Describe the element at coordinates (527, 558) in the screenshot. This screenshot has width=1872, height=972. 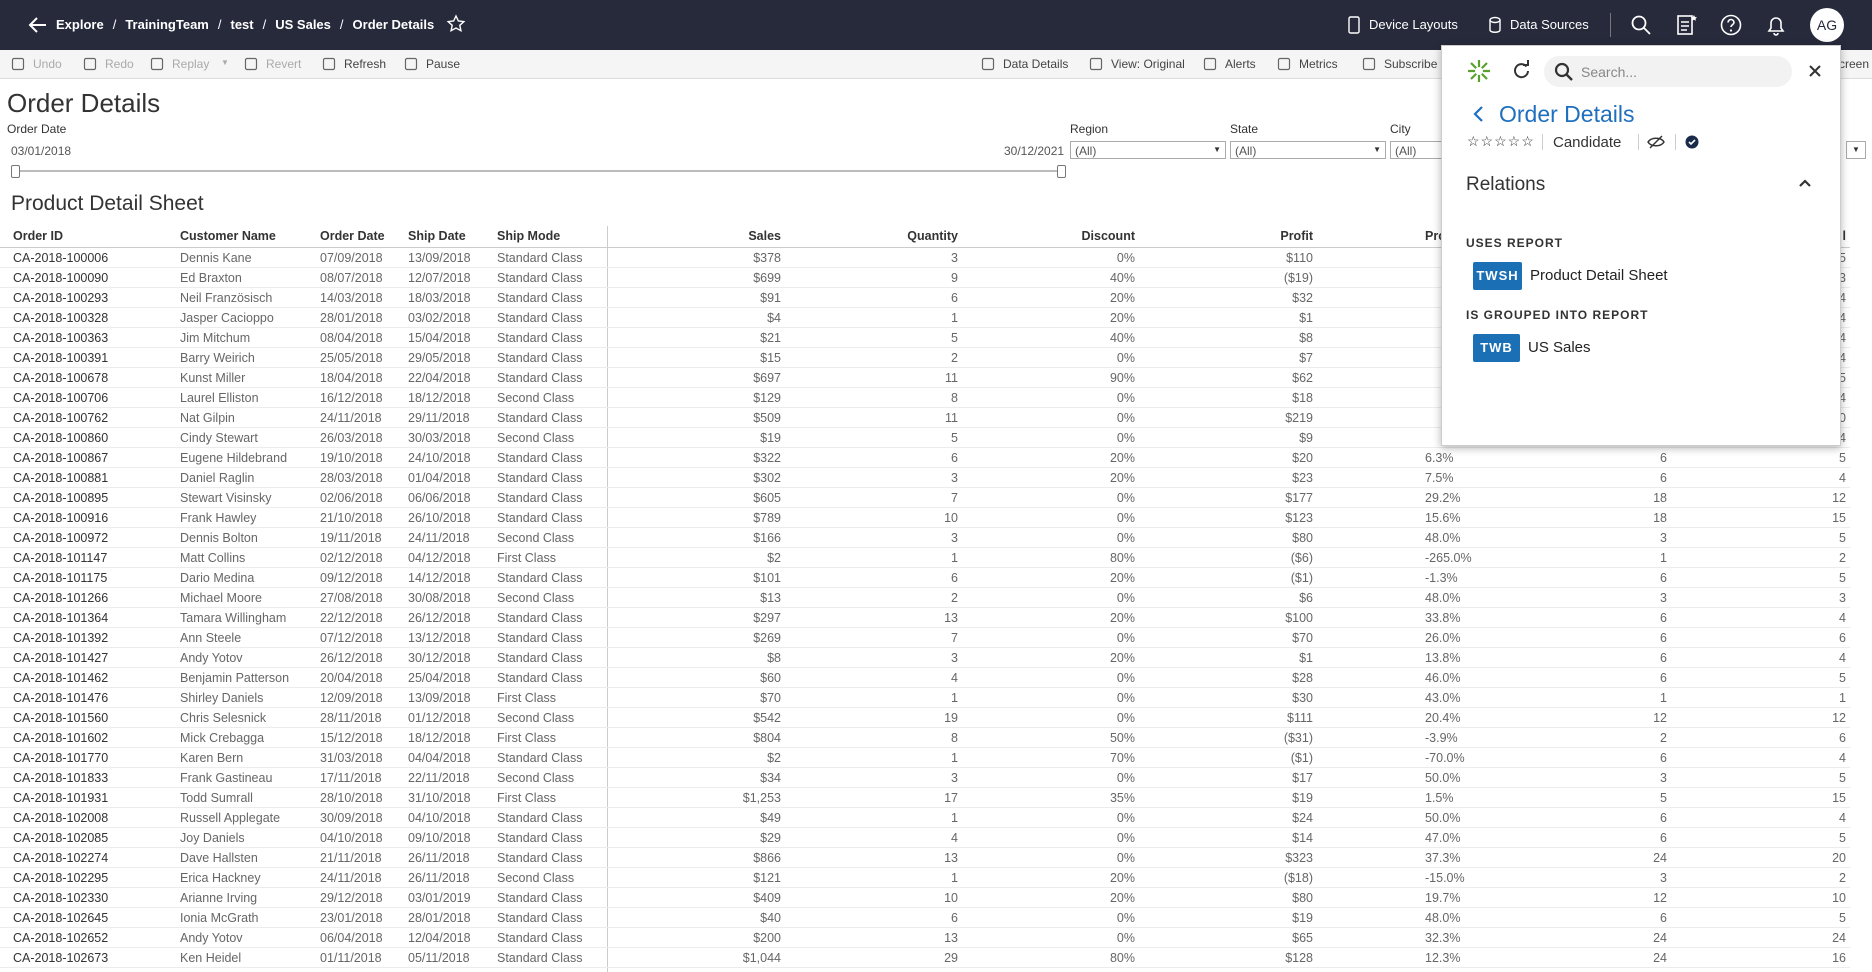
I see `table-cell: First Class` at that location.